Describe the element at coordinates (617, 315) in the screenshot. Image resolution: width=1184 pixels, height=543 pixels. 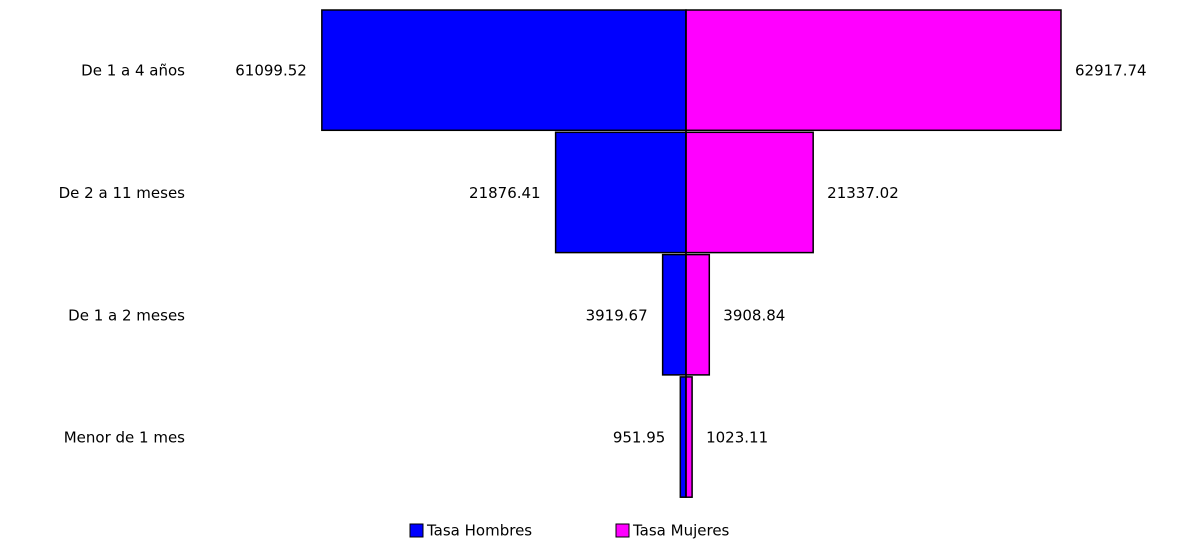
I see `value-label: 3919.67` at that location.